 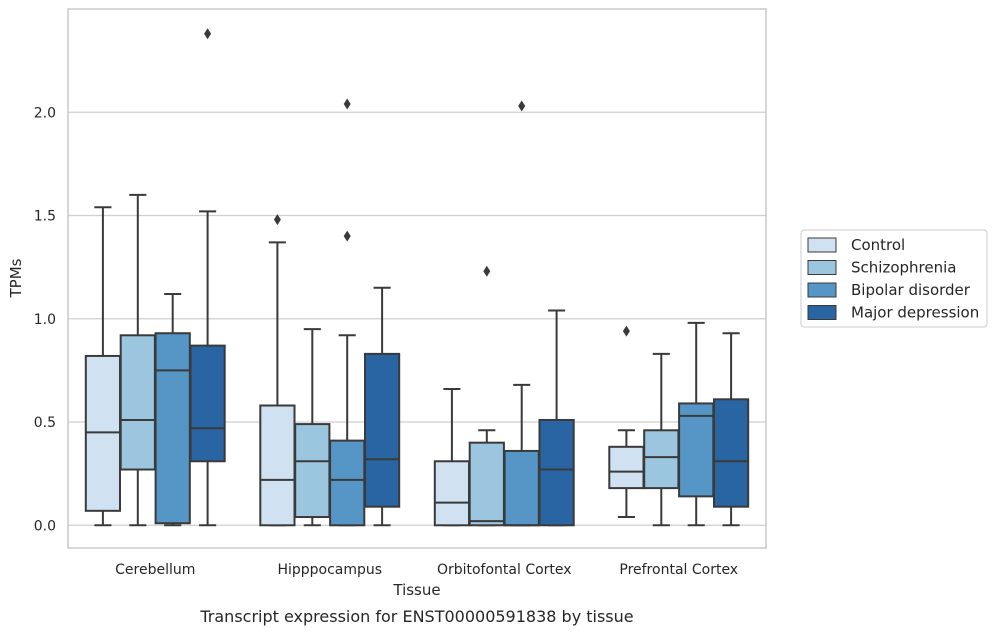 What do you see at coordinates (155, 570) in the screenshot?
I see `x-tick-label: Cerebellum` at bounding box center [155, 570].